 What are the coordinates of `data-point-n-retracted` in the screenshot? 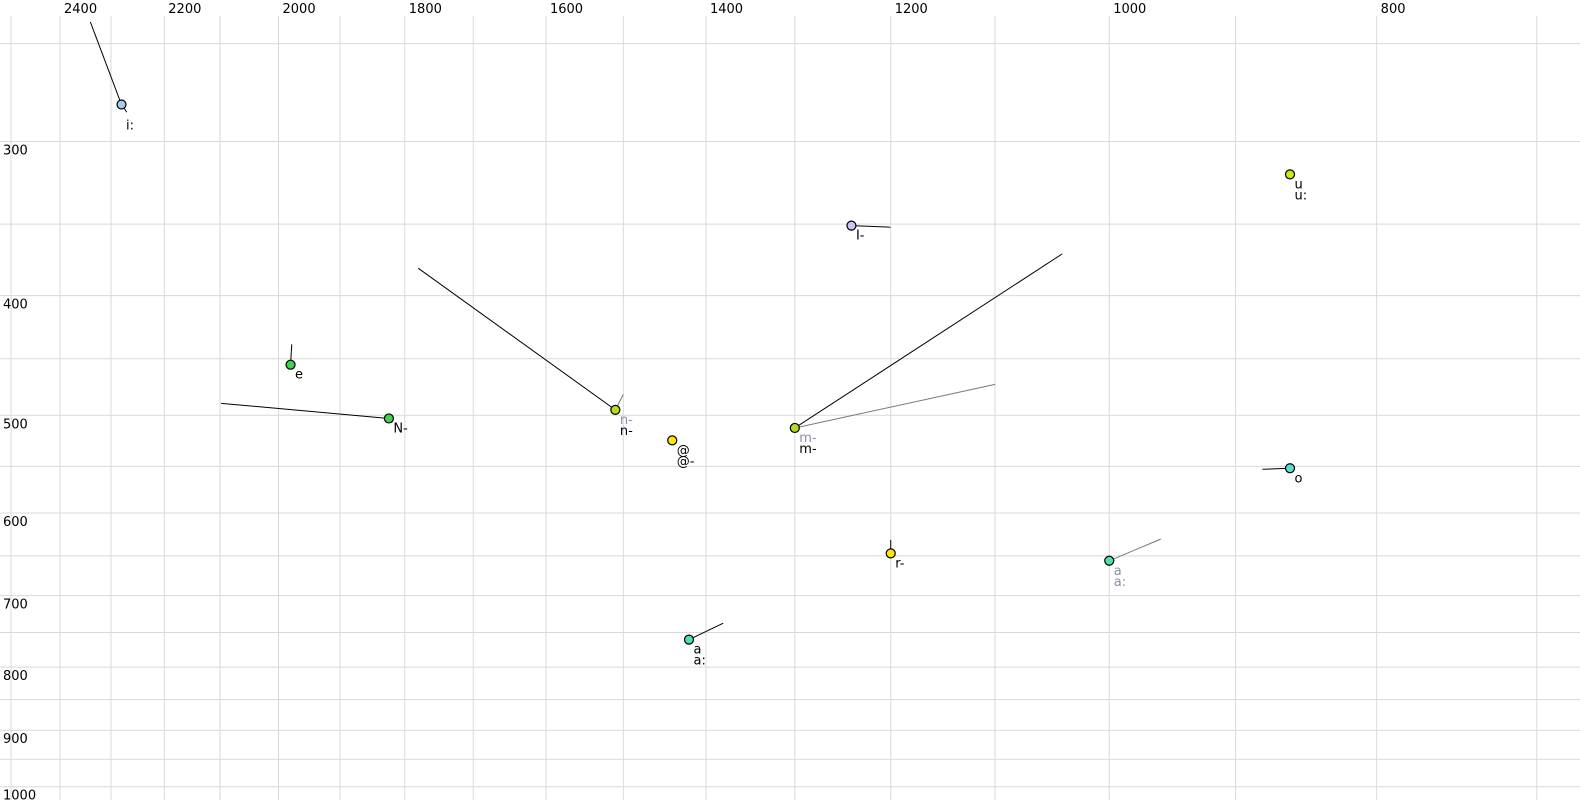 It's located at (615, 409).